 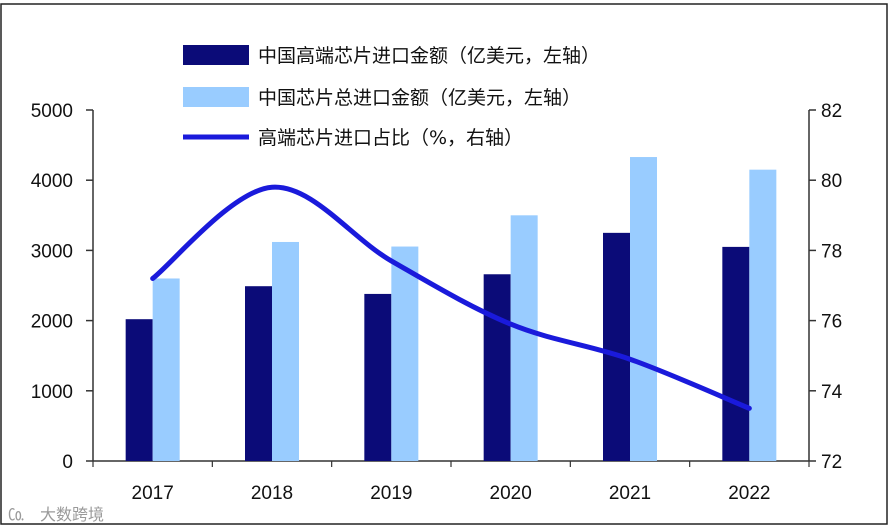 What do you see at coordinates (391, 493) in the screenshot?
I see `x-tick-label: 2019` at bounding box center [391, 493].